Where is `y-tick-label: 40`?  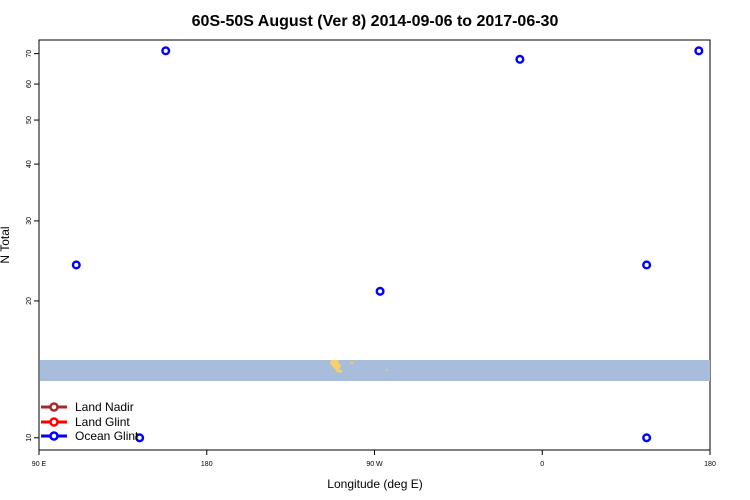 y-tick-label: 40 is located at coordinates (29, 164).